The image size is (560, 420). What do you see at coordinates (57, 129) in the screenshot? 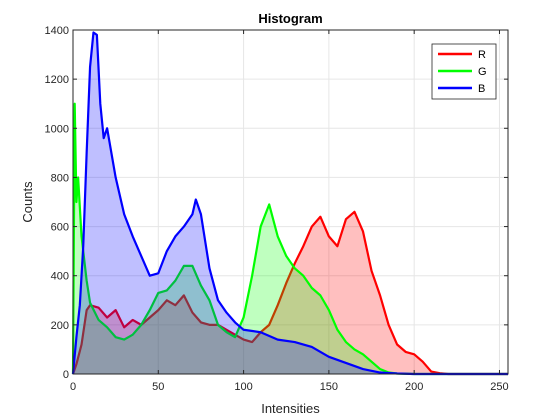
I see `y-tick-label: 1000` at bounding box center [57, 129].